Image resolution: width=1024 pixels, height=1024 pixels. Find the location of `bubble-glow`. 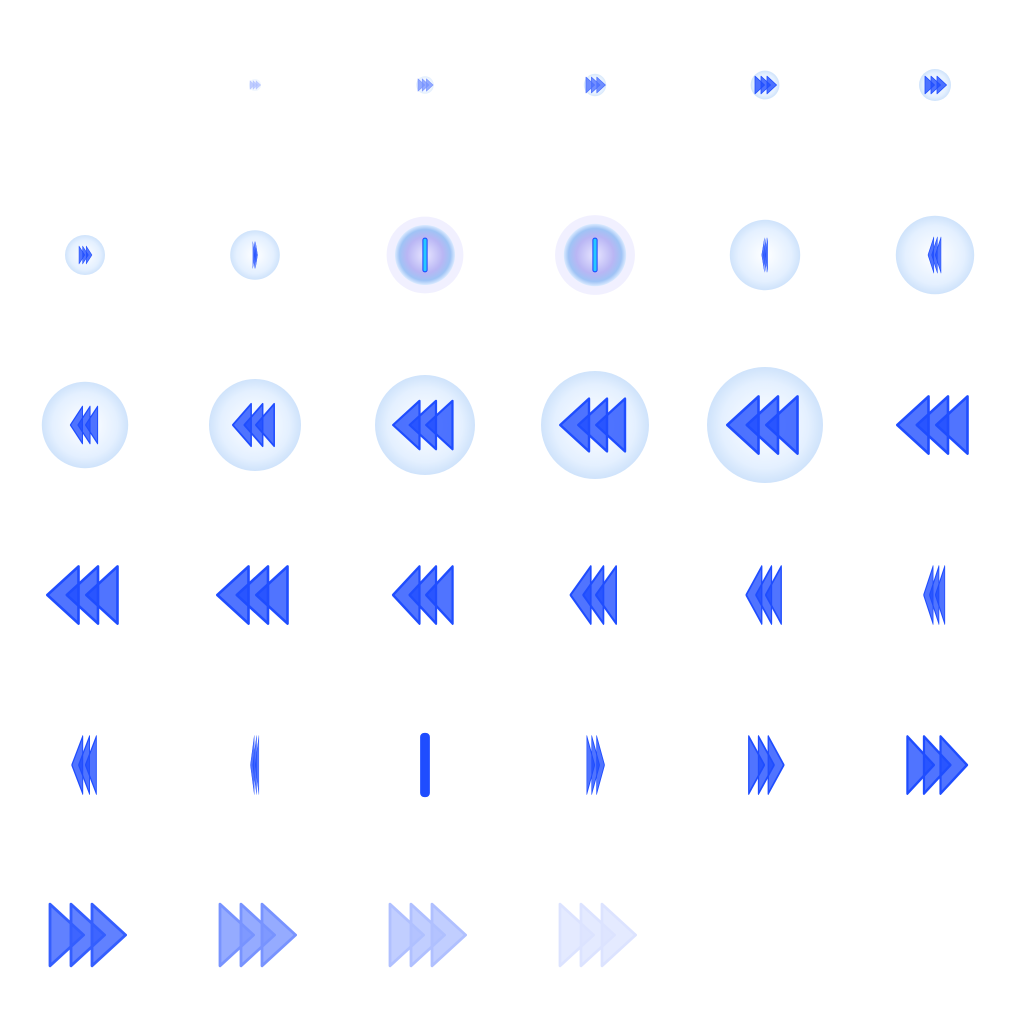

bubble-glow is located at coordinates (255, 85).